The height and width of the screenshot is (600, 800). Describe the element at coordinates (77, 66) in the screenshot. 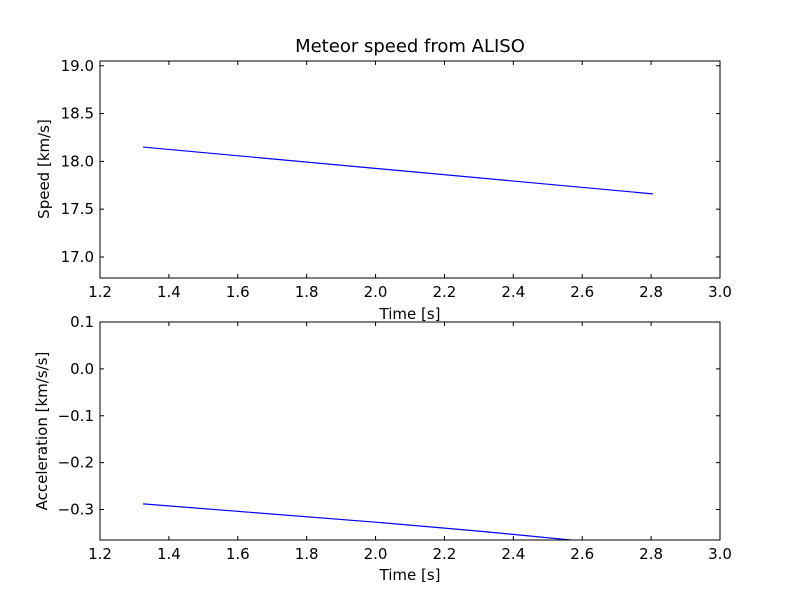

I see `y-tick-label: 19.0` at that location.